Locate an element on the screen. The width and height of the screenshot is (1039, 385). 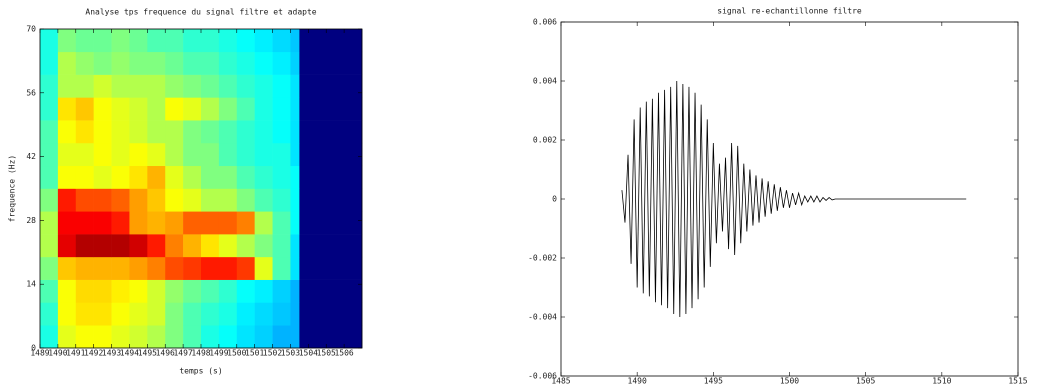
y-tick-label: 70 is located at coordinates (31, 29).